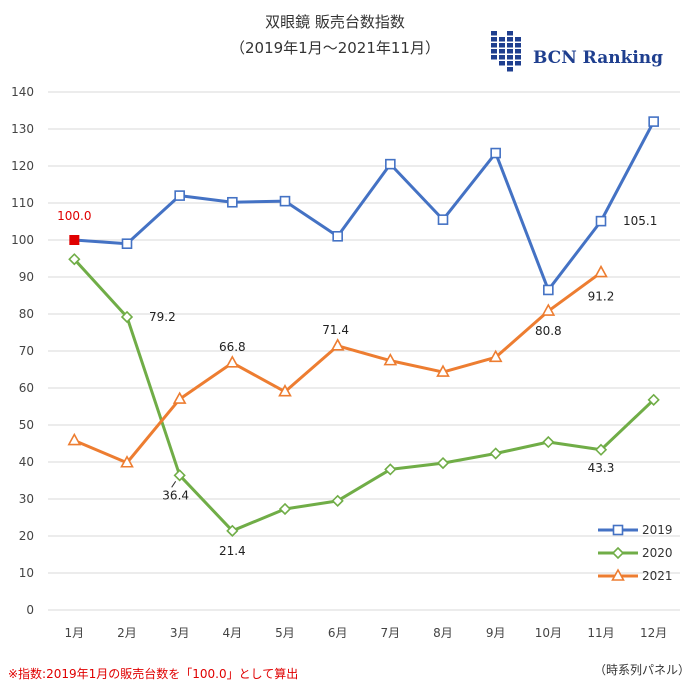 The width and height of the screenshot is (700, 687). What do you see at coordinates (600, 633) in the screenshot?
I see `x-tick-label: 11月` at bounding box center [600, 633].